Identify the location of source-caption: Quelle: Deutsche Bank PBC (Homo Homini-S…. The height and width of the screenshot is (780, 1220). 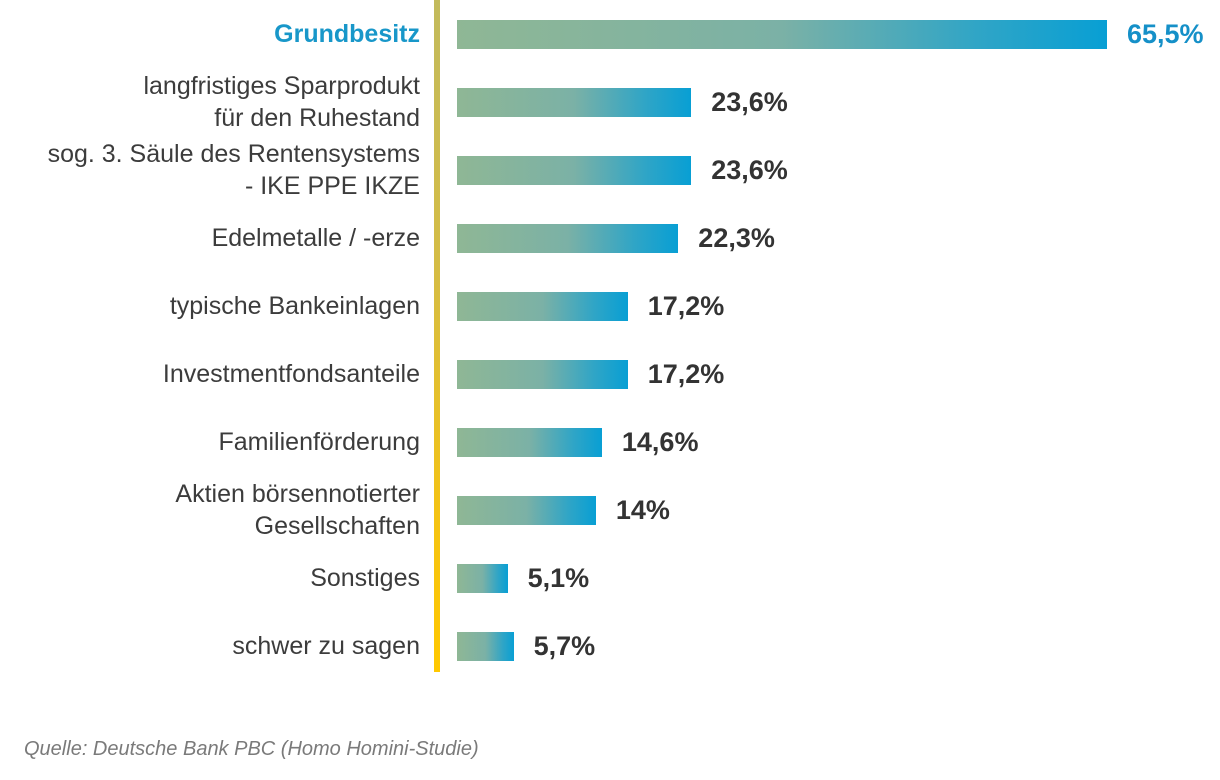
(251, 749).